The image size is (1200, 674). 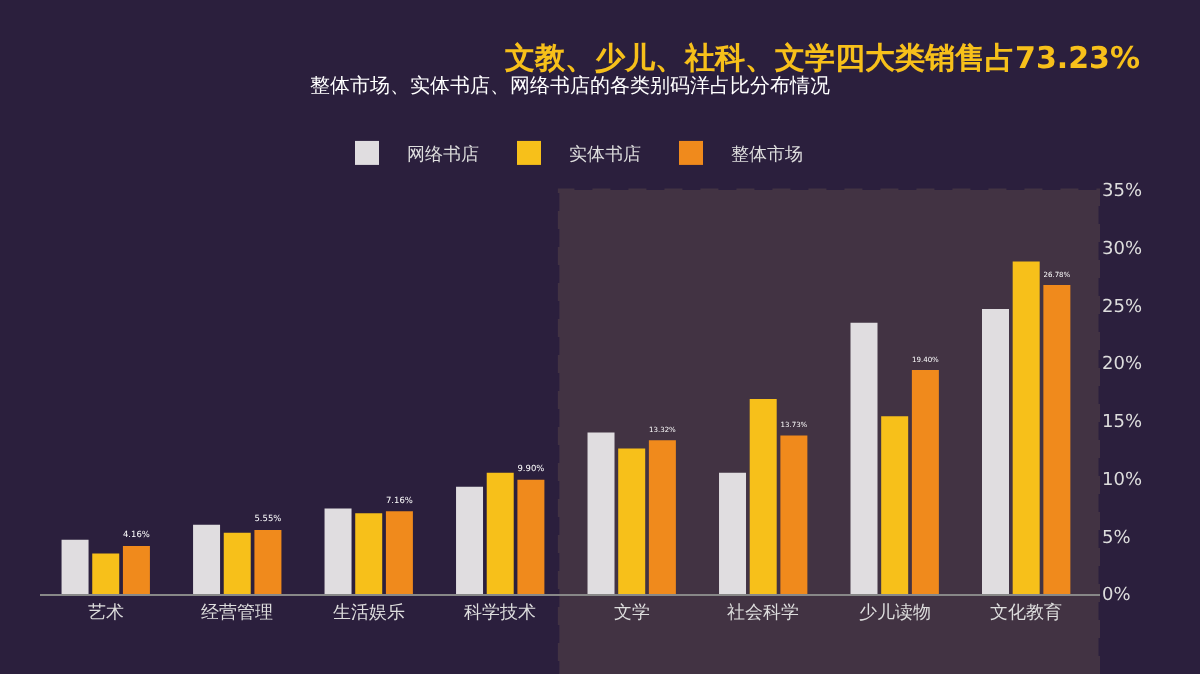 I want to click on chart-title: 文教、少儿、社科、文学四大类销售占73.23%, so click(x=821, y=58).